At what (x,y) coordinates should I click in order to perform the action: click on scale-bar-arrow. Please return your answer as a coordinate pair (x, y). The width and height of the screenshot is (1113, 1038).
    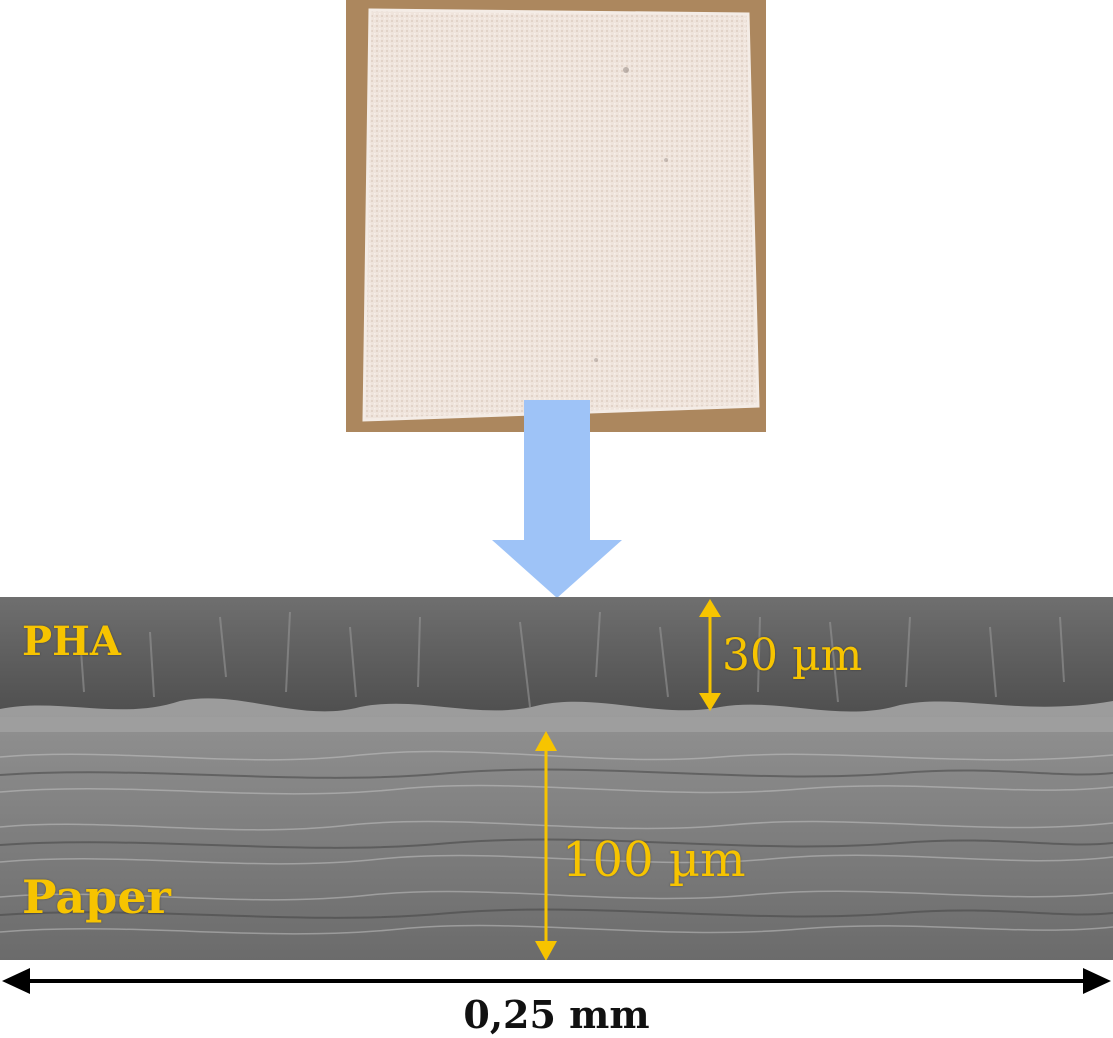
    Looking at the image, I should click on (556, 981).